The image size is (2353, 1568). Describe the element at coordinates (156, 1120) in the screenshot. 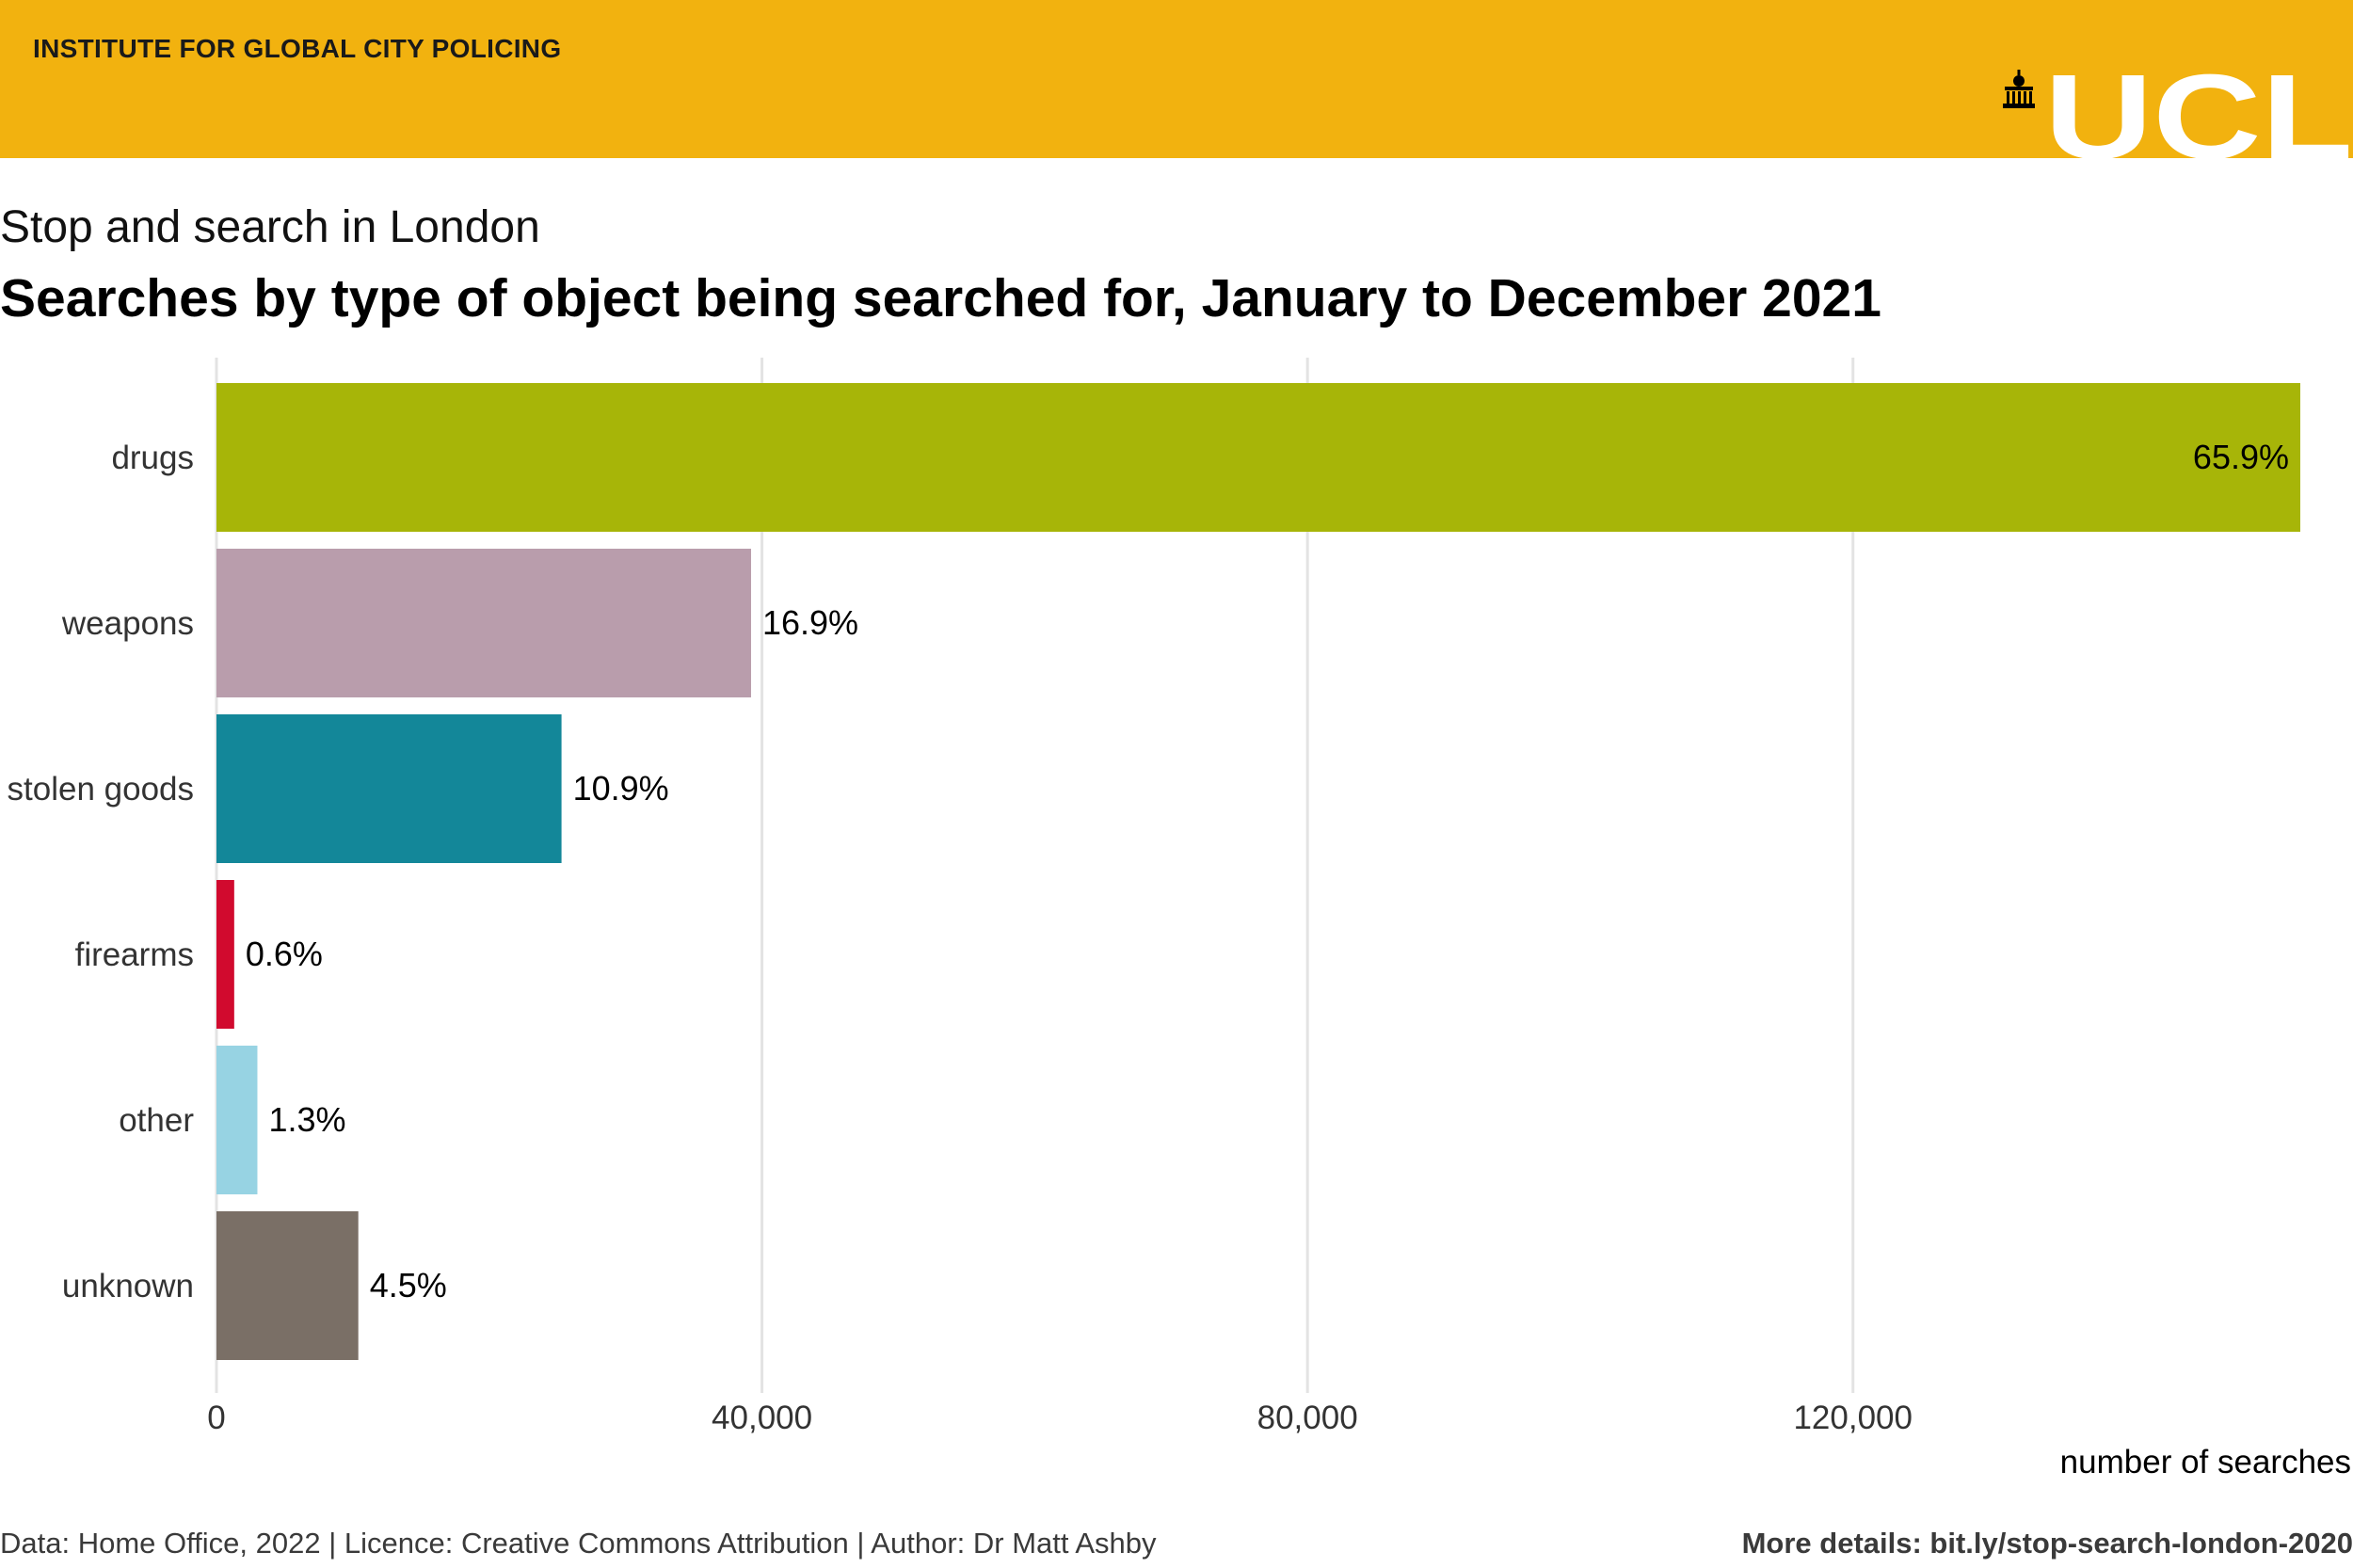

I see `category-label: other` at that location.